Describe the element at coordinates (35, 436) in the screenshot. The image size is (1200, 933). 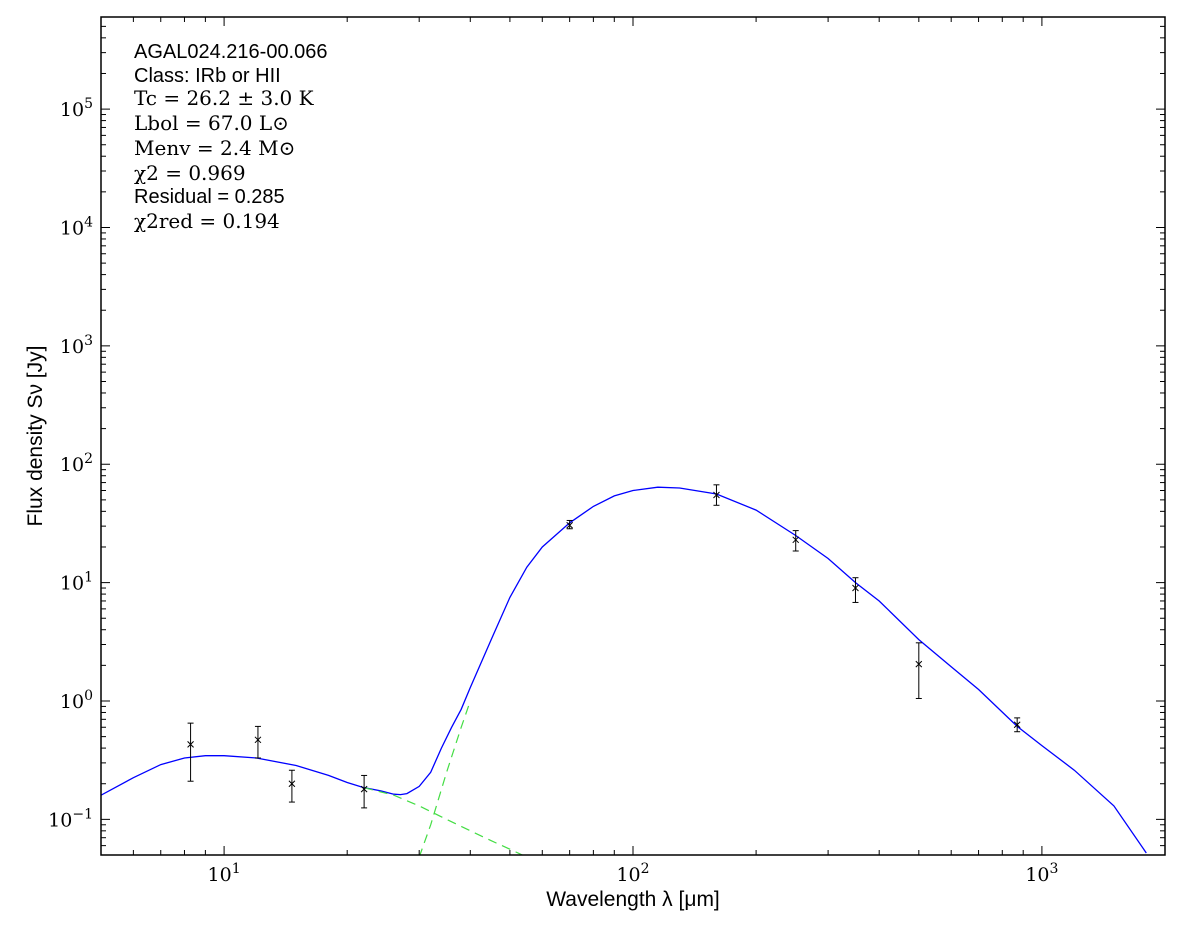
I see `y-axis-label: Flux density Sν [Jy]` at that location.